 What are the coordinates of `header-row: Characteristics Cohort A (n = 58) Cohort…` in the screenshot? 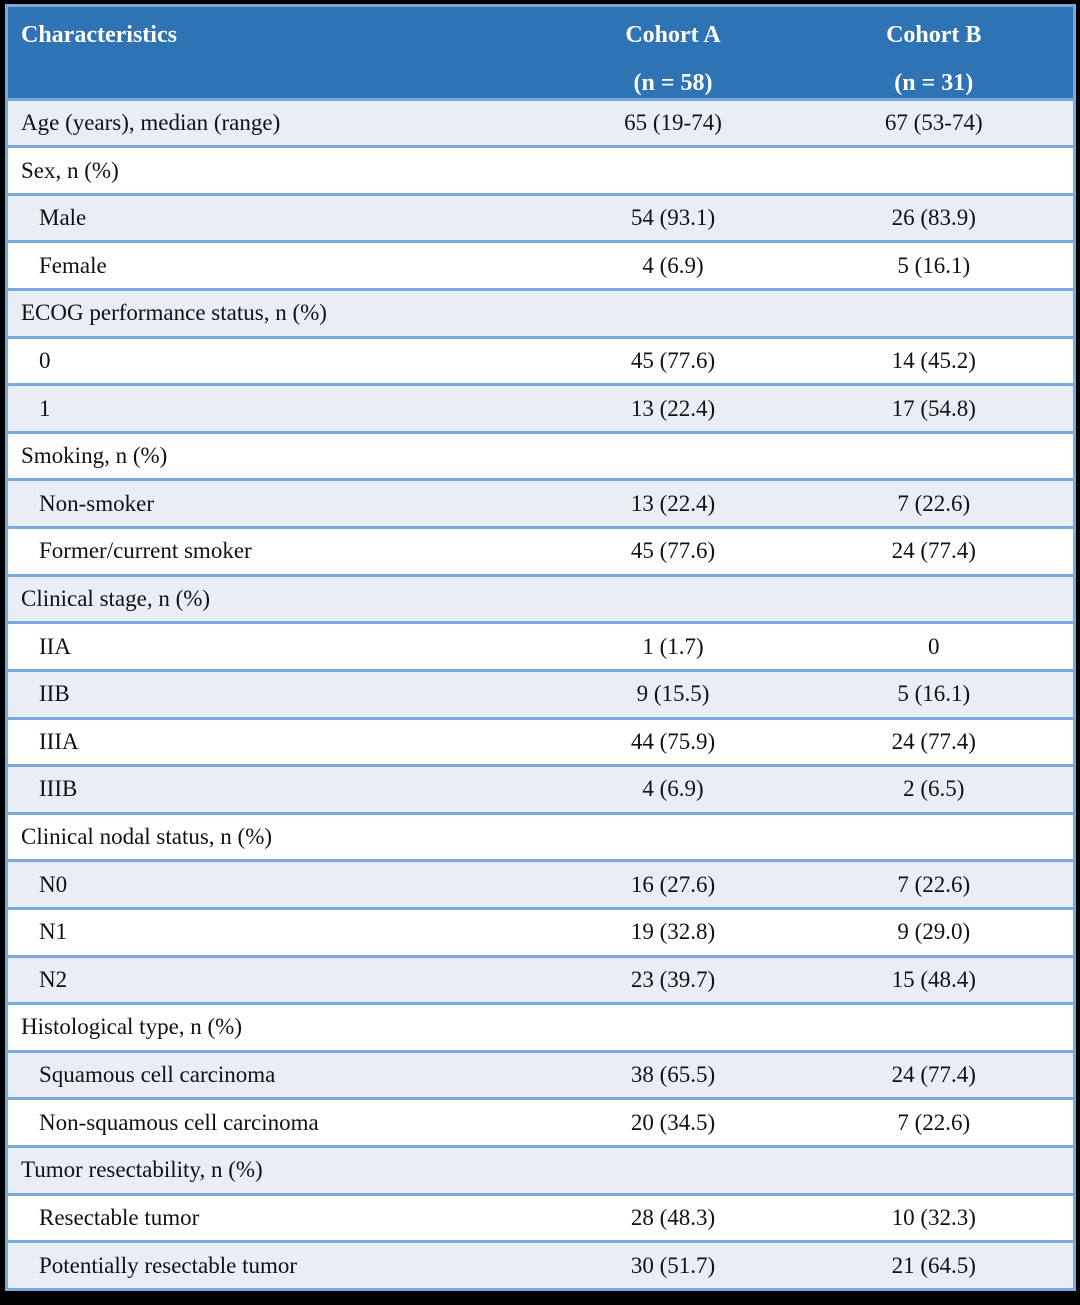 It's located at (540, 52).